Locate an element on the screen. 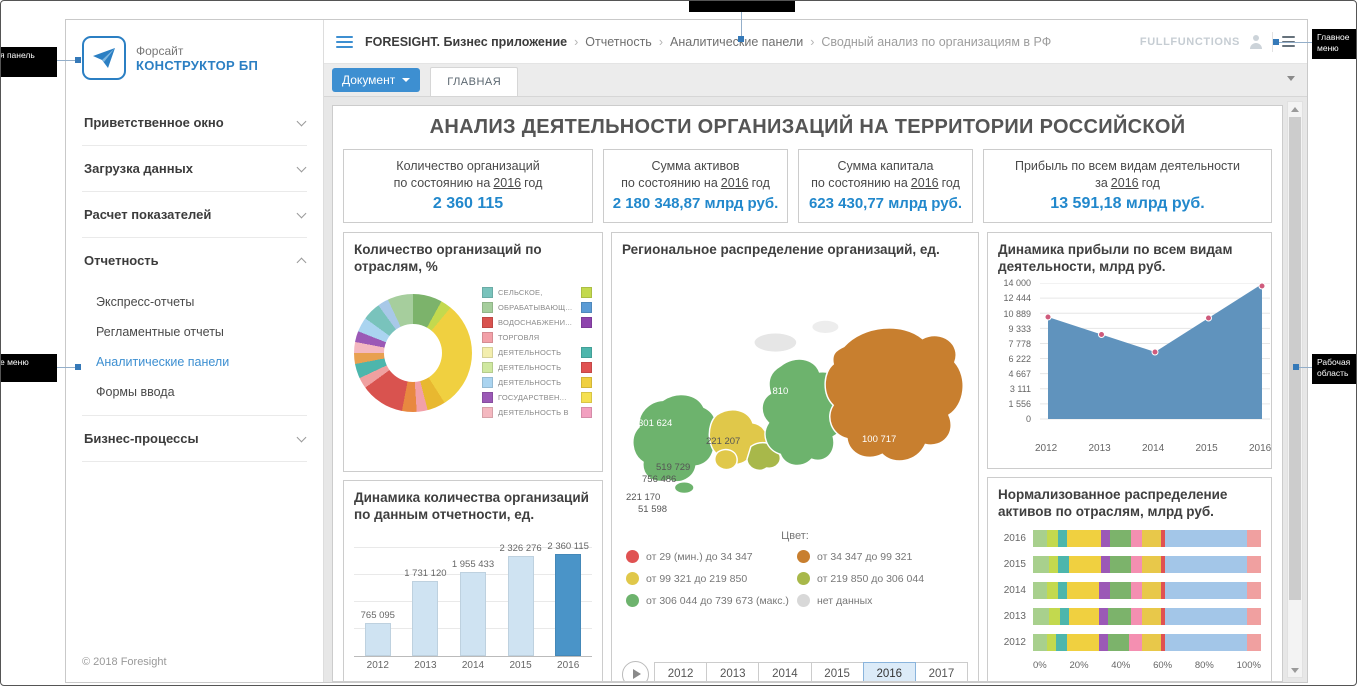 This screenshot has height=686, width=1357. user-icon is located at coordinates (1256, 41).